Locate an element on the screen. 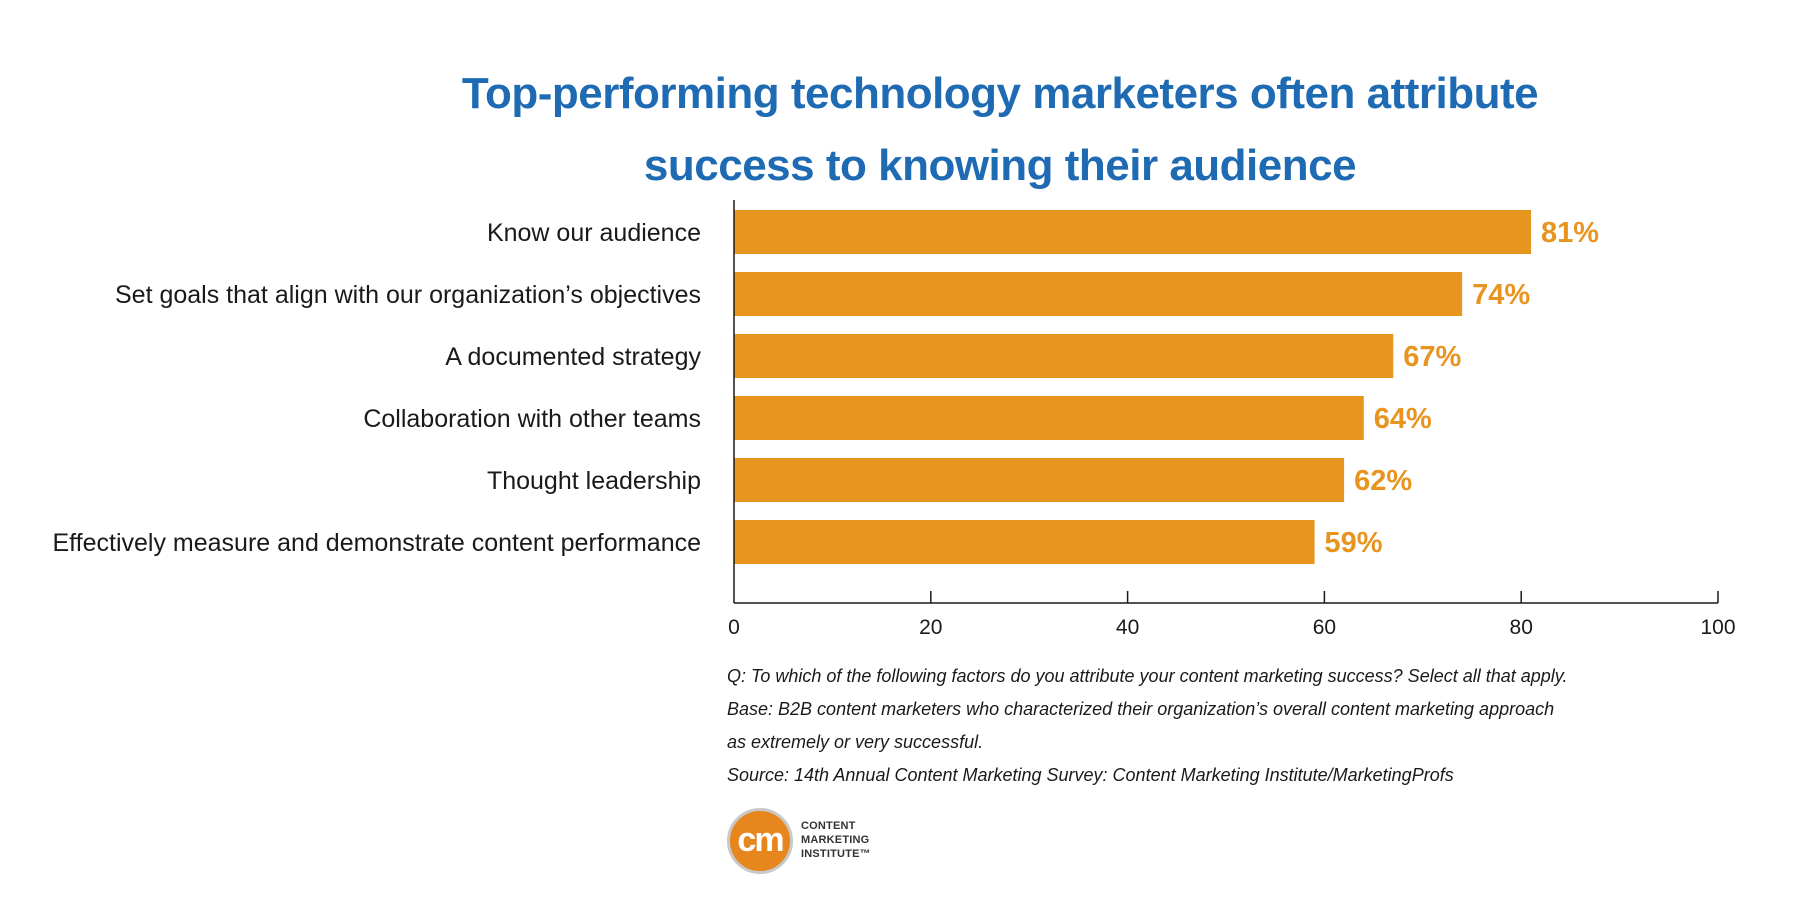  base-note-line-2: as extremely or very successful. is located at coordinates (855, 742).